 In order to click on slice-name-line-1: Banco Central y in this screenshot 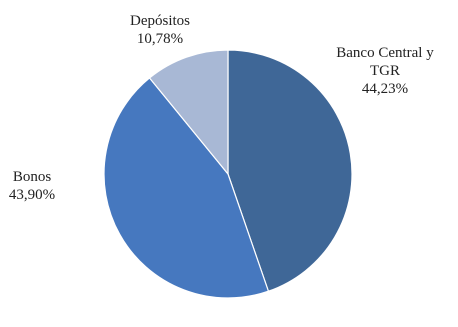, I will do `click(385, 53)`.